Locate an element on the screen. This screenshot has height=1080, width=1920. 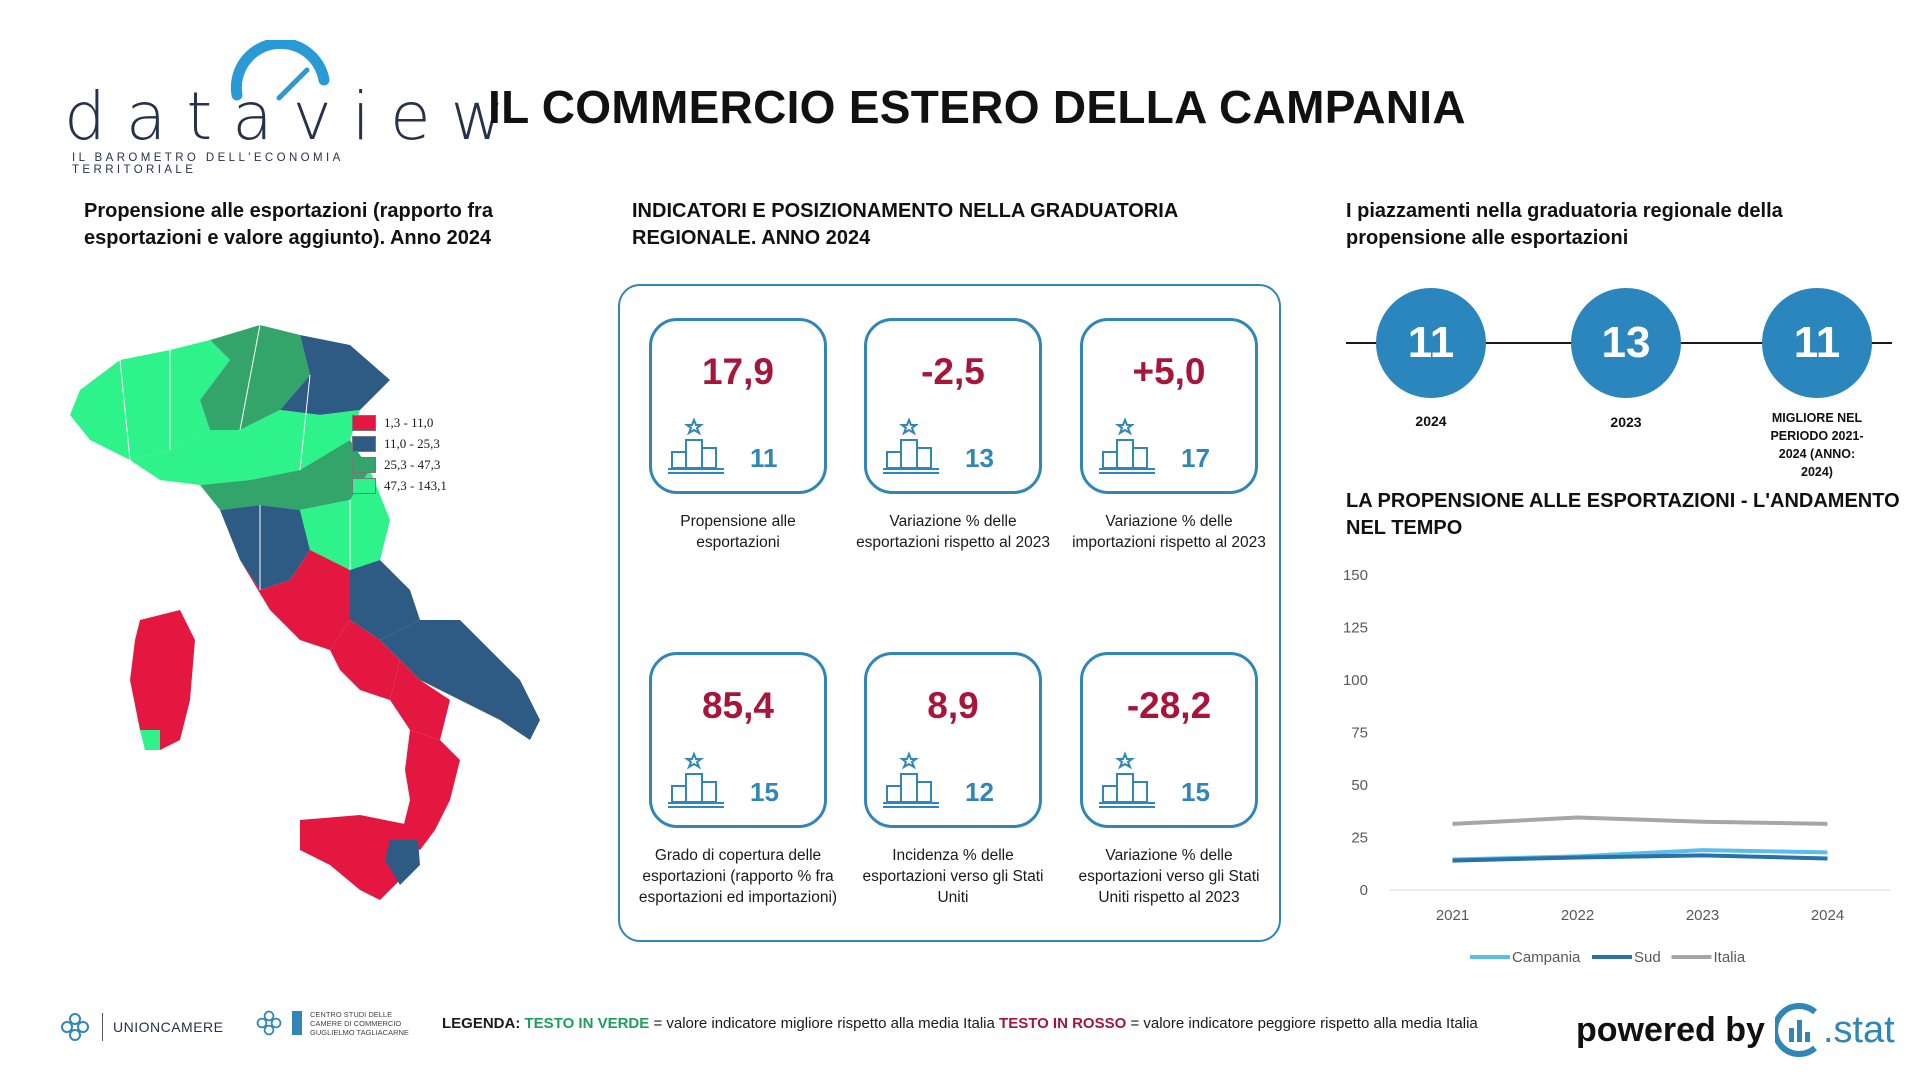
y-tick-label: 75 is located at coordinates (1359, 733).